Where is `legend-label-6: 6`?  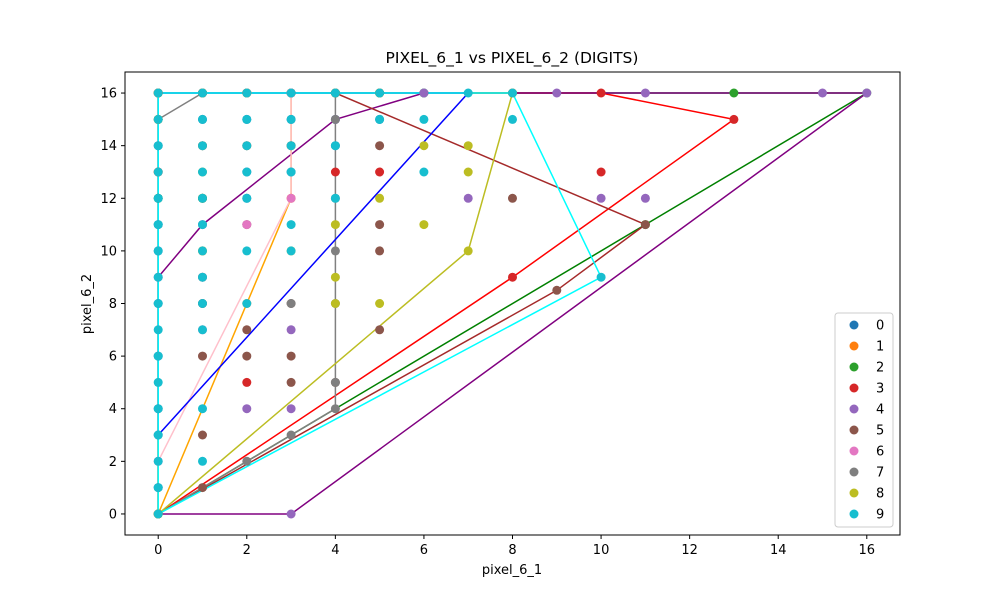
legend-label-6: 6 is located at coordinates (880, 452).